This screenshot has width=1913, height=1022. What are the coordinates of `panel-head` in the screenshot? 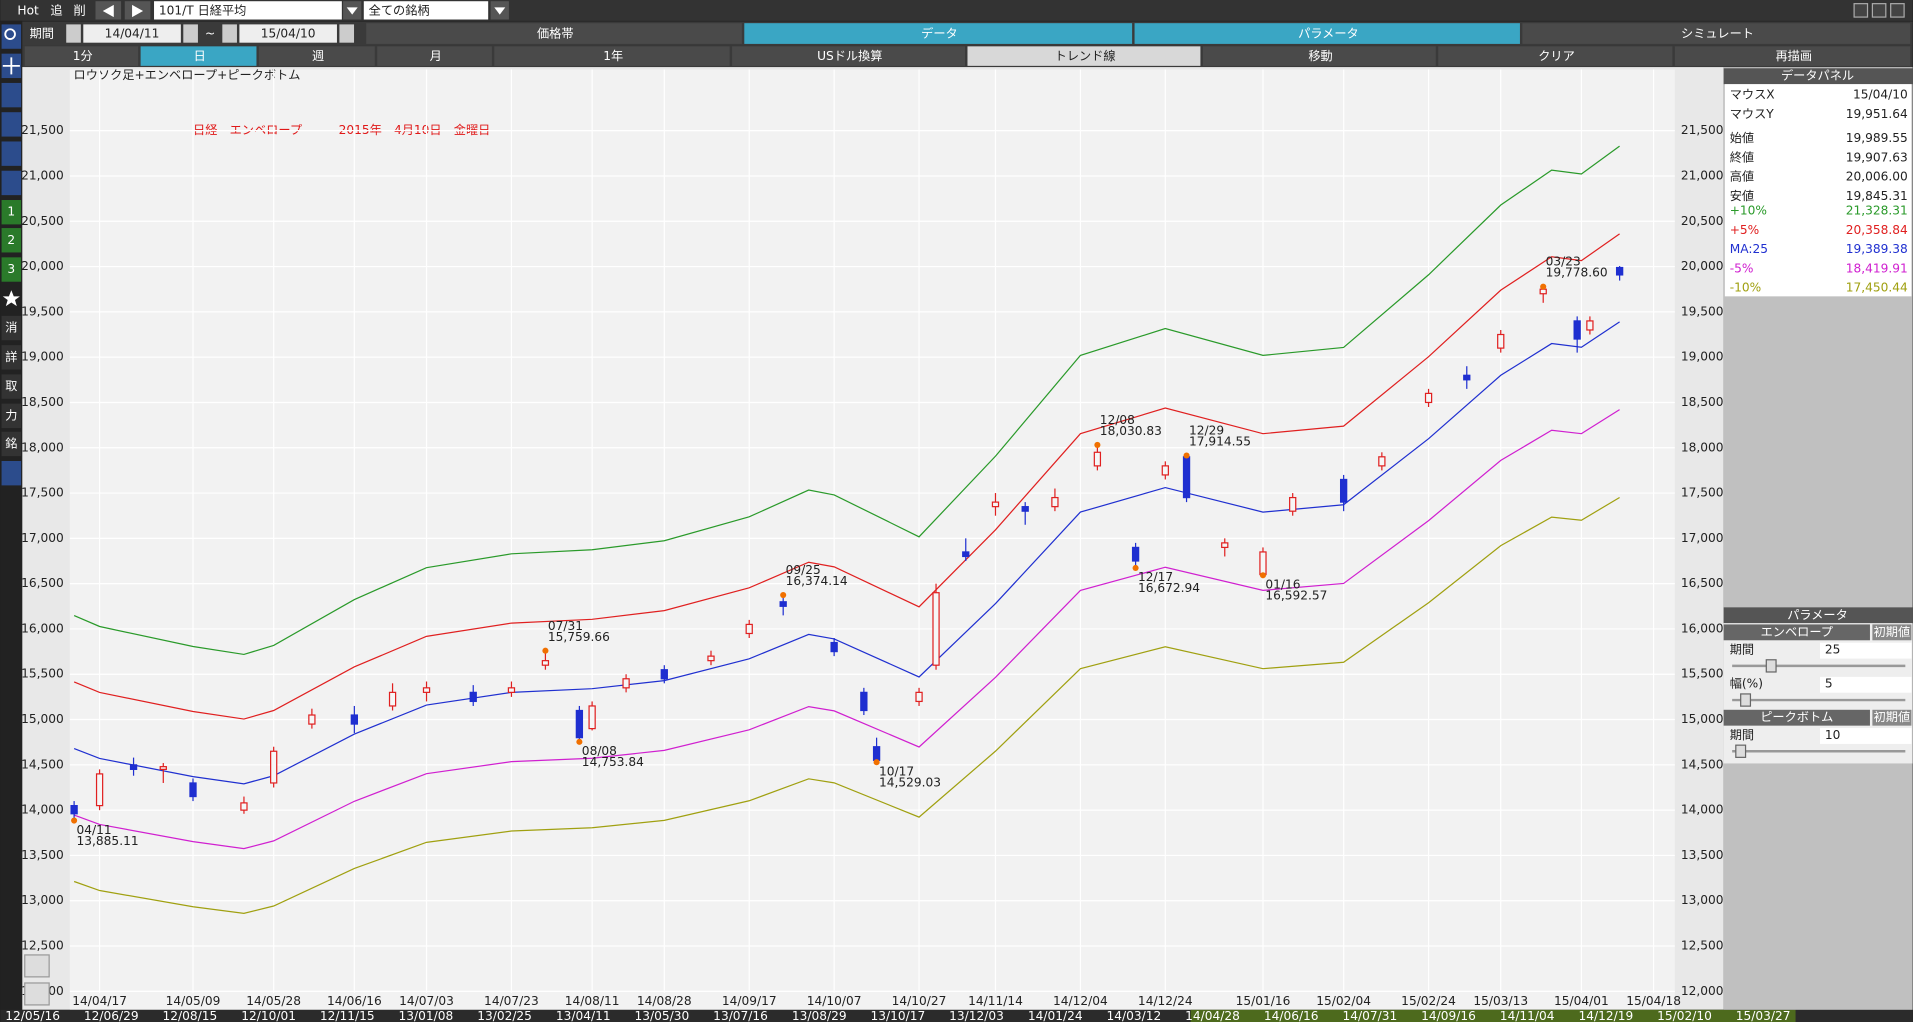 It's located at (1818, 76).